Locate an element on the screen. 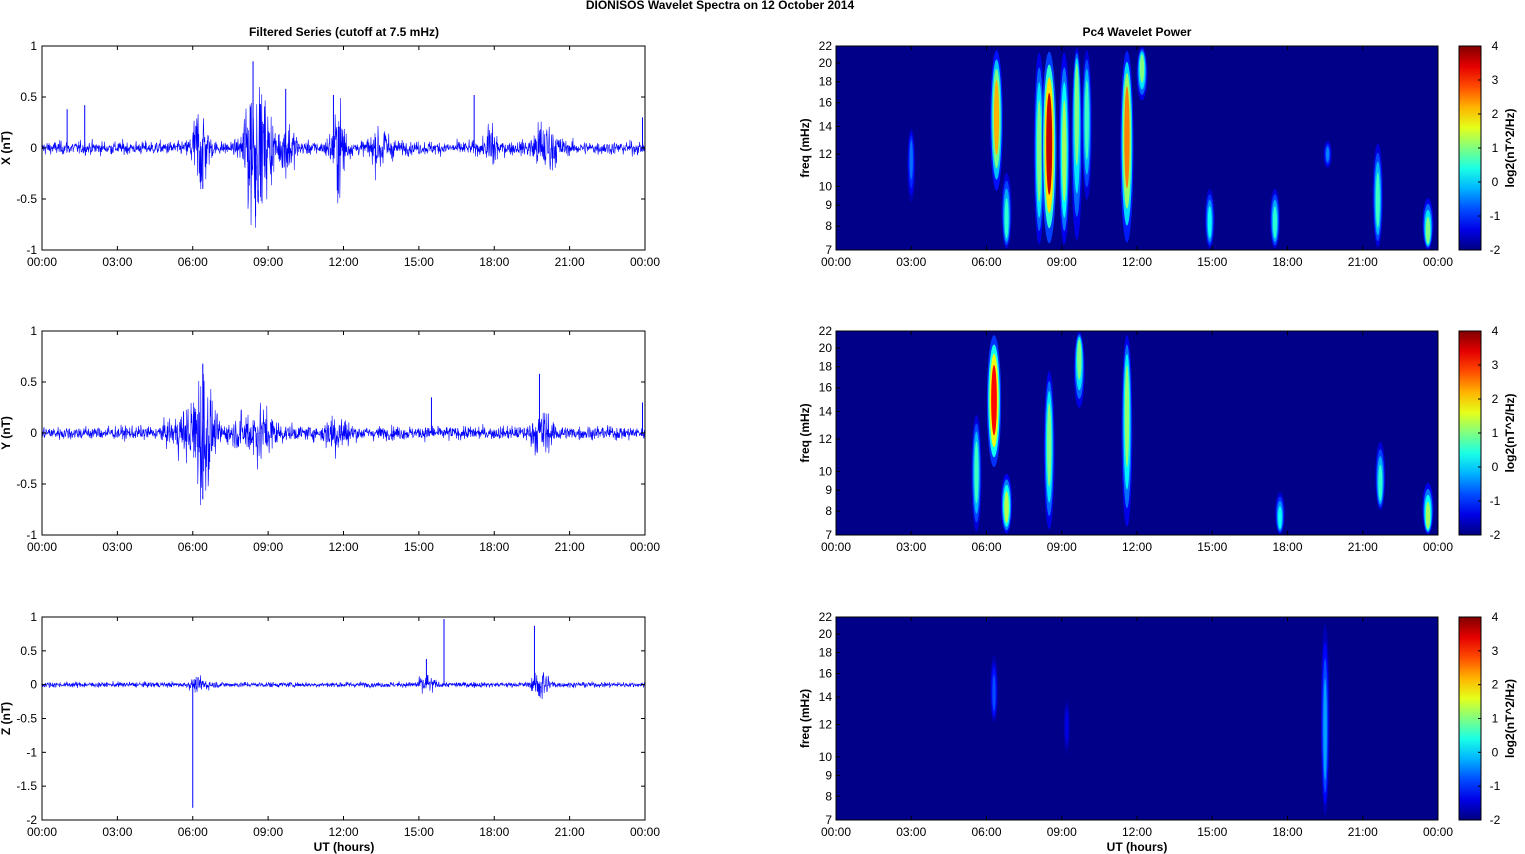 This screenshot has height=854, width=1525. time-series-y-tick-label: -1.5 is located at coordinates (26, 786).